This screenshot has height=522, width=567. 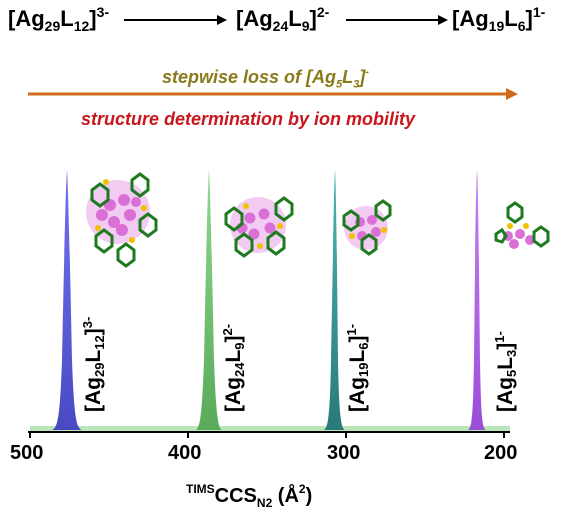 What do you see at coordinates (248, 119) in the screenshot?
I see `structure-determination-caption: structure determination by ion mobility` at bounding box center [248, 119].